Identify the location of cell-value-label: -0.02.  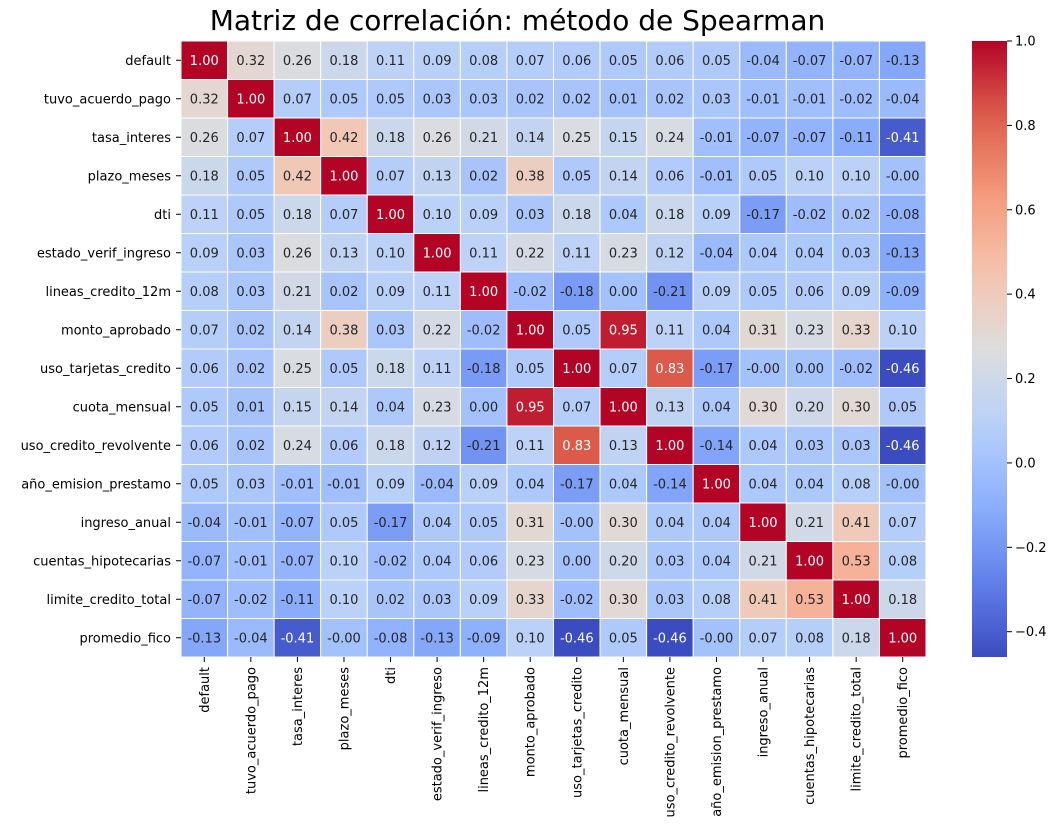
(856, 99).